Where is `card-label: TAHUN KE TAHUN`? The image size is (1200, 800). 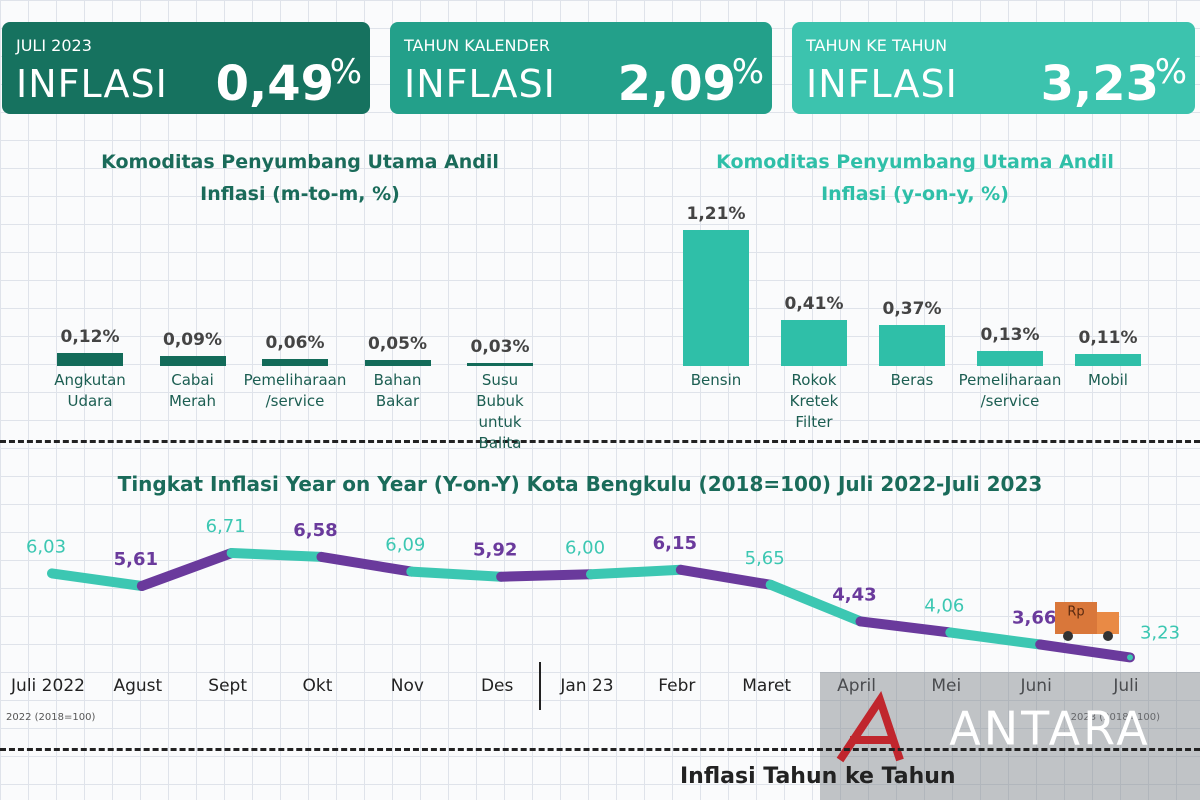
card-label: TAHUN KE TAHUN is located at coordinates (877, 45).